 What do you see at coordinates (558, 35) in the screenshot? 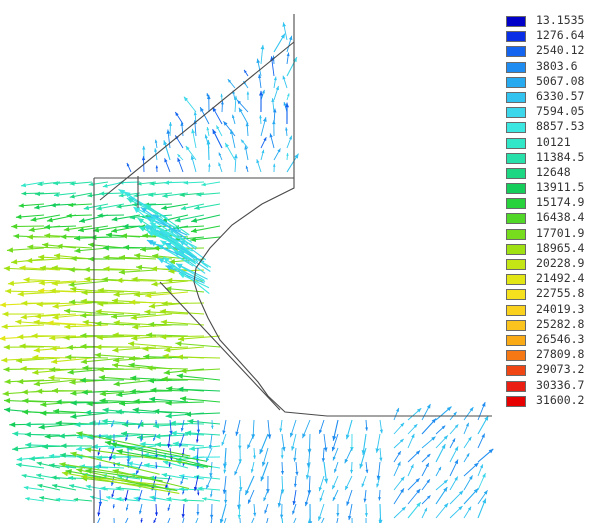
I see `legend-row: 1276.64` at bounding box center [558, 35].